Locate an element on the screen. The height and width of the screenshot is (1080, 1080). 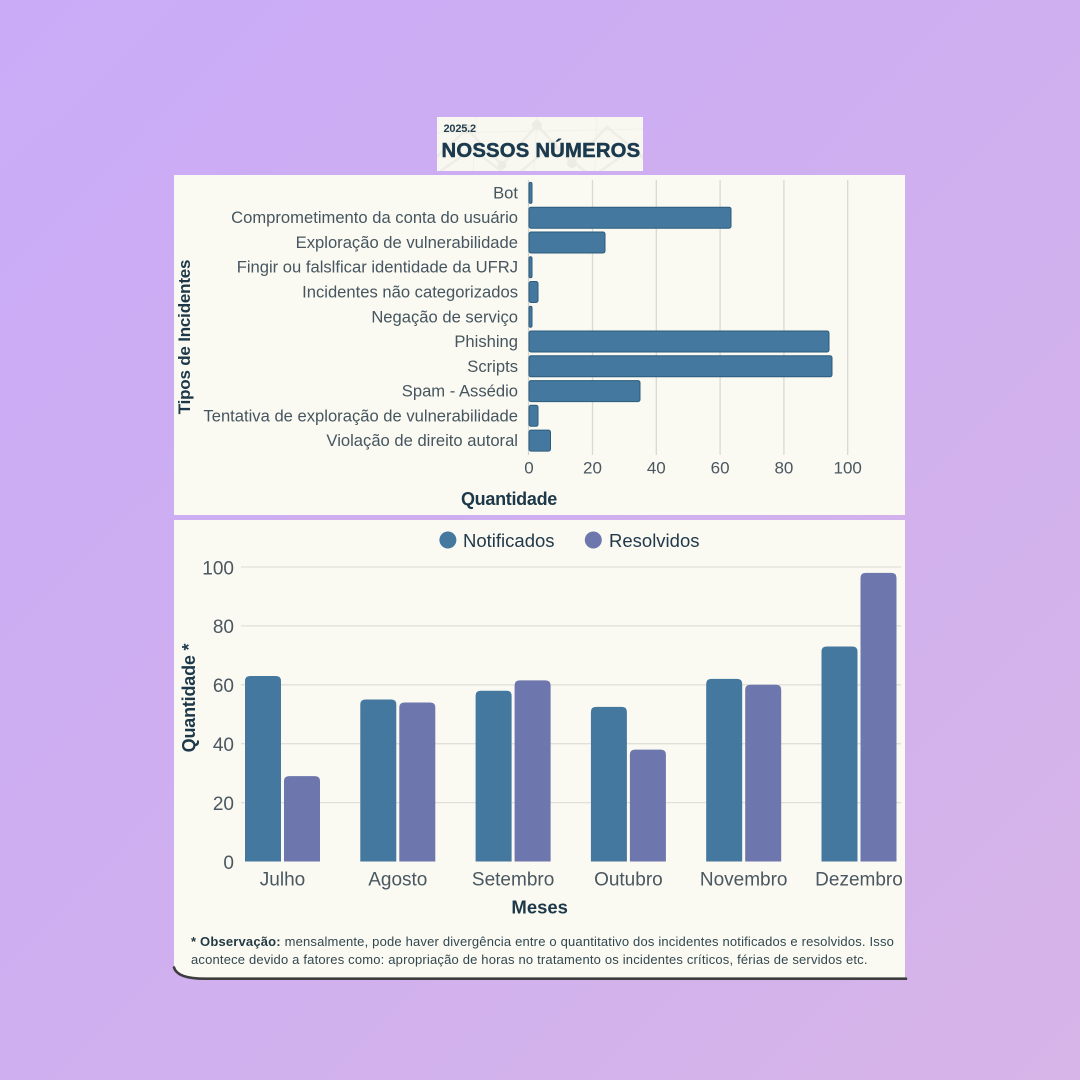
svg-text: Violação de direito autoral is located at coordinates (422, 440).